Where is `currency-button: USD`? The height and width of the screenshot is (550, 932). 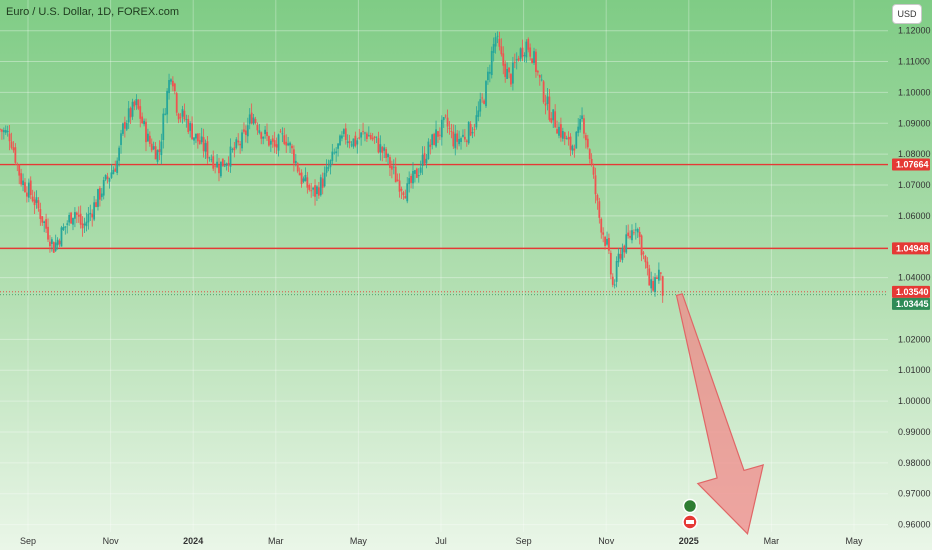
currency-button: USD is located at coordinates (907, 14).